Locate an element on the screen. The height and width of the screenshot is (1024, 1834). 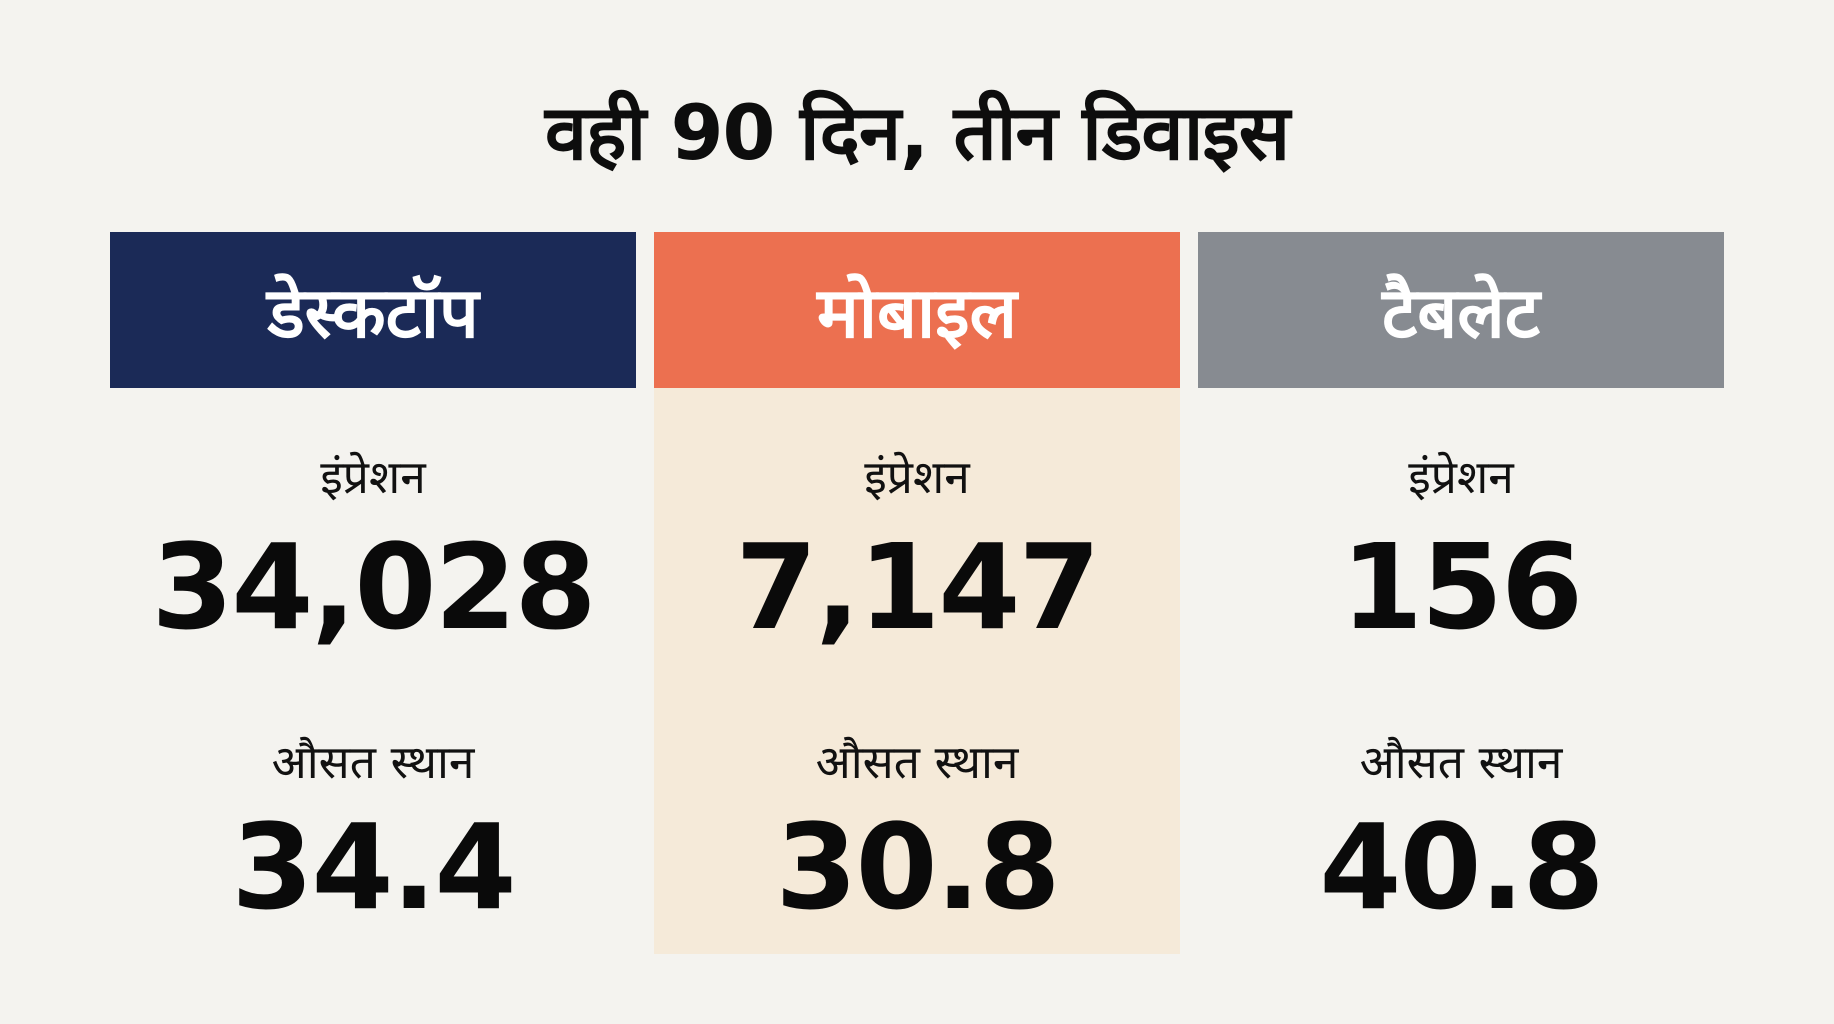
impressions-value: 34,028 is located at coordinates (373, 587).